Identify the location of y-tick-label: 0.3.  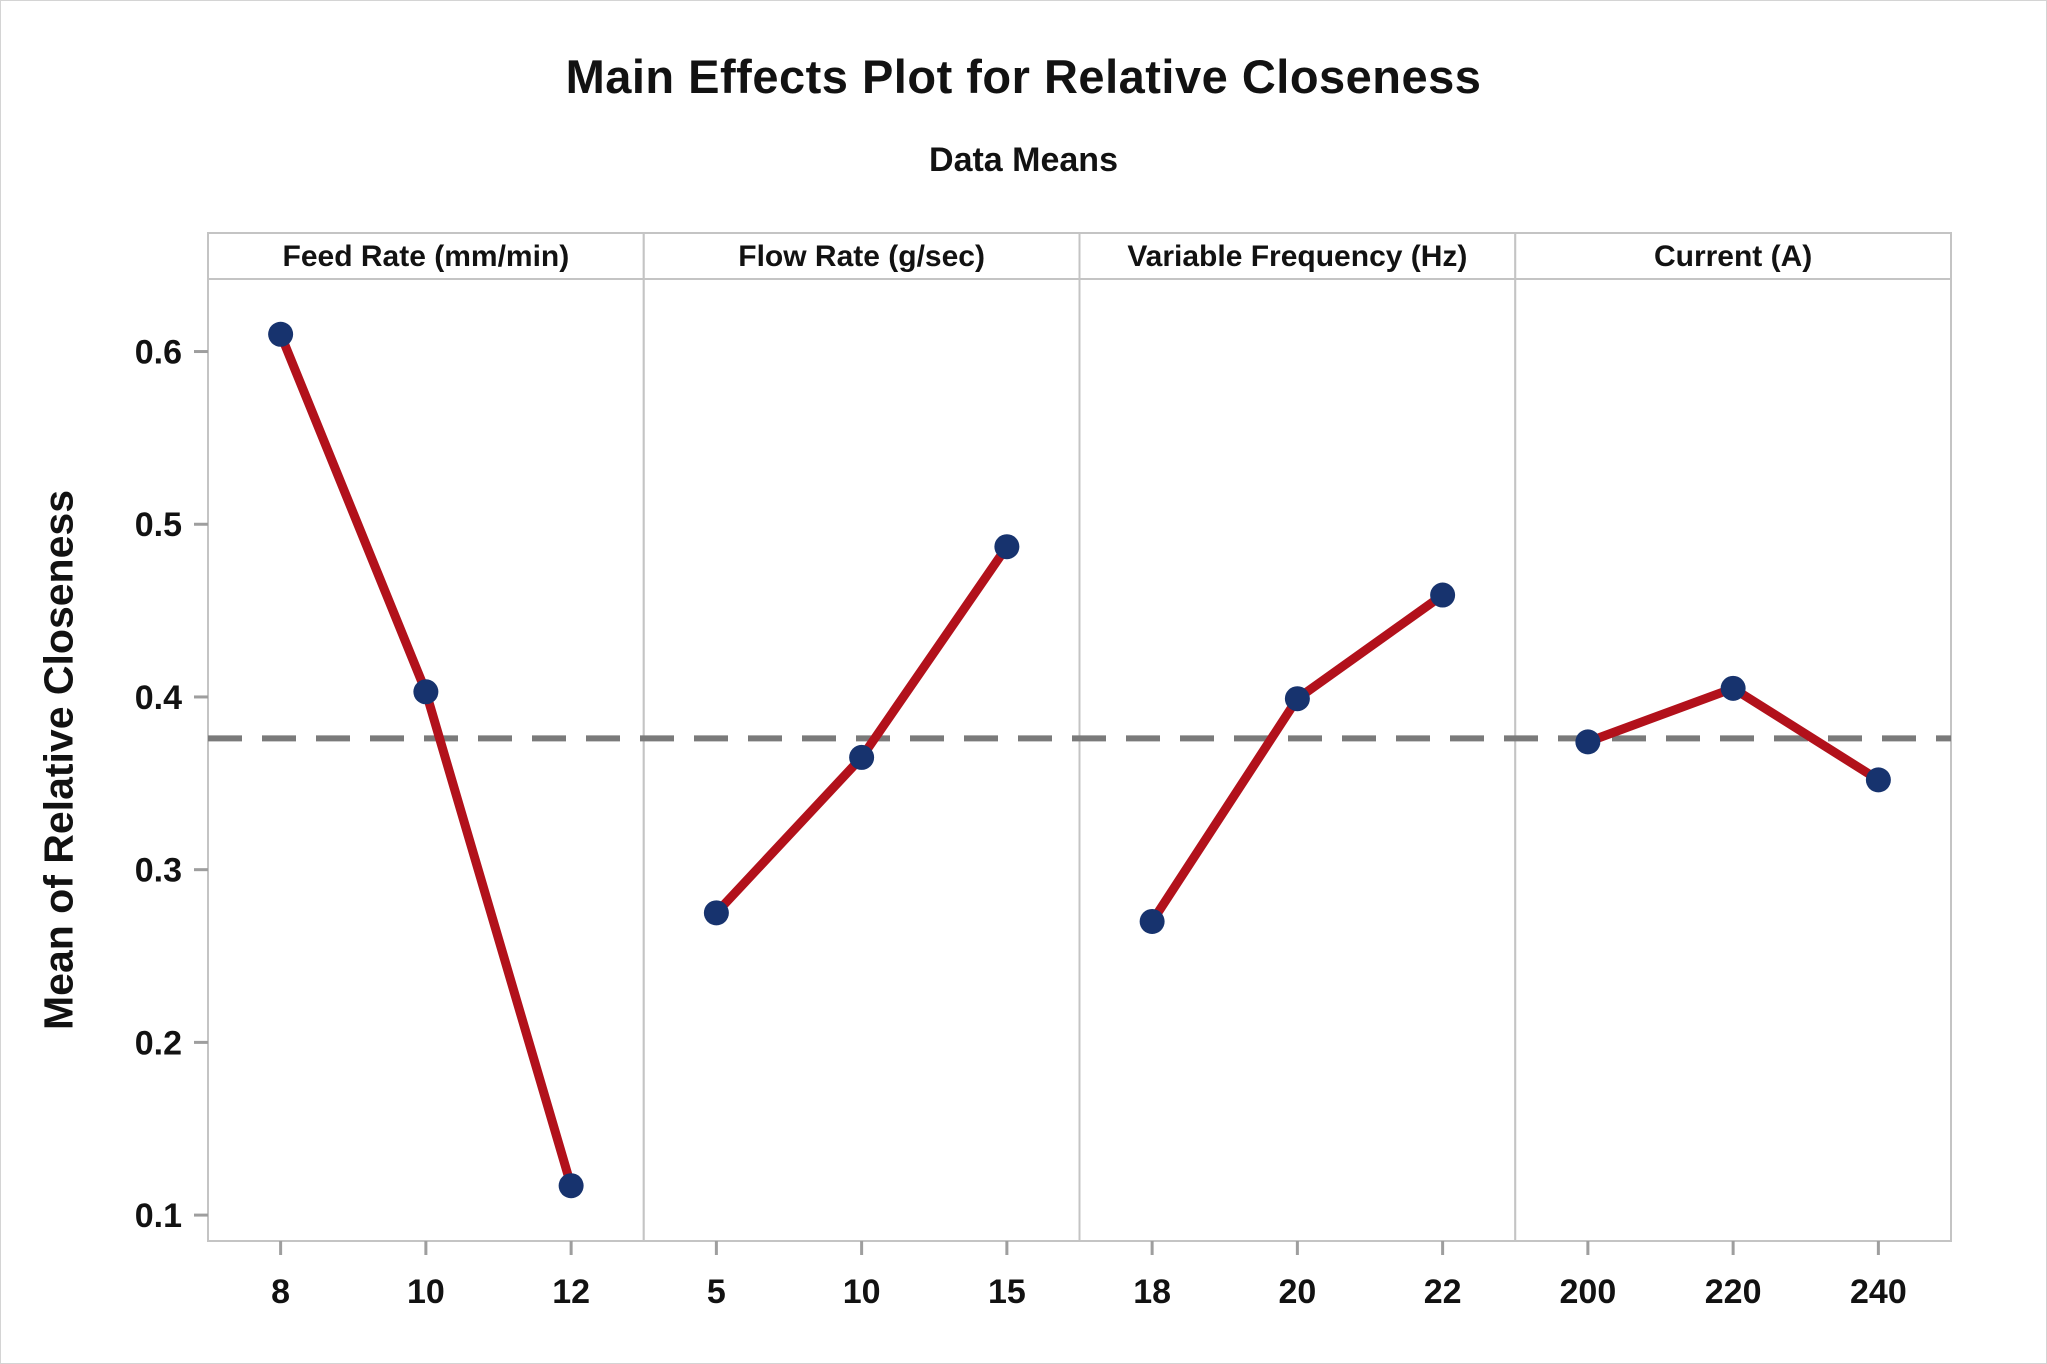
(158, 871).